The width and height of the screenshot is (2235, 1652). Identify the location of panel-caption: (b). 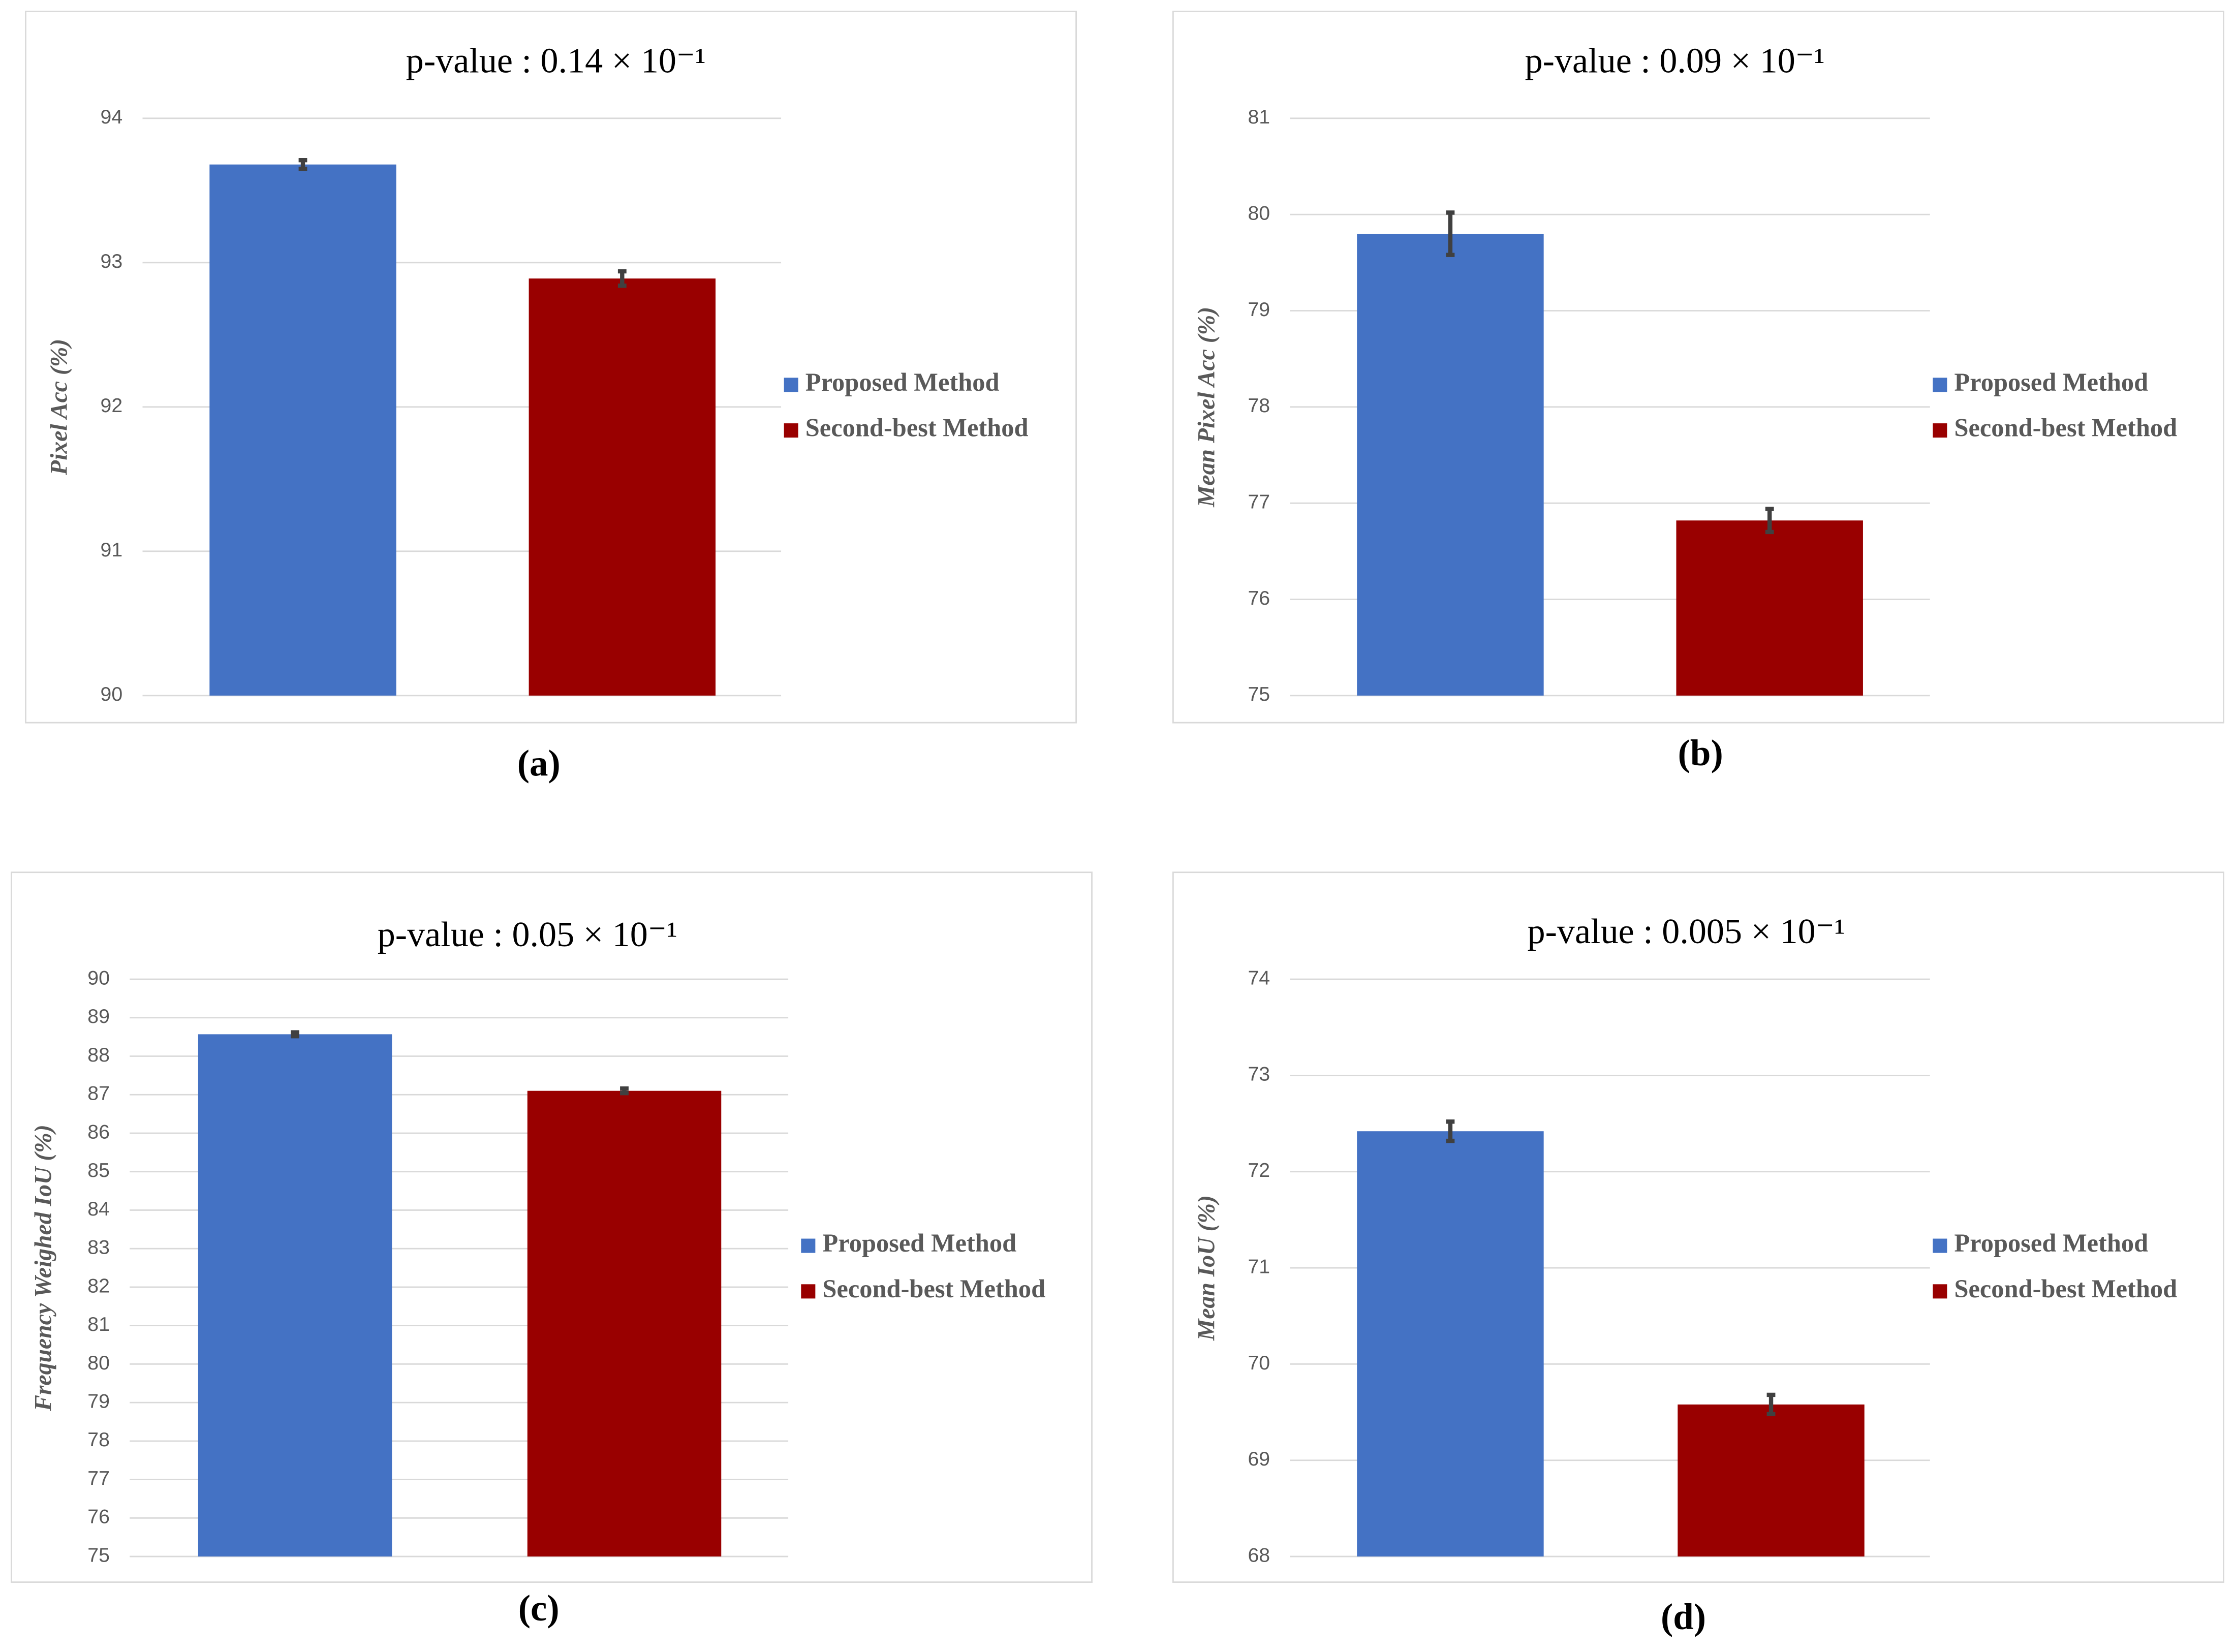
(1700, 752).